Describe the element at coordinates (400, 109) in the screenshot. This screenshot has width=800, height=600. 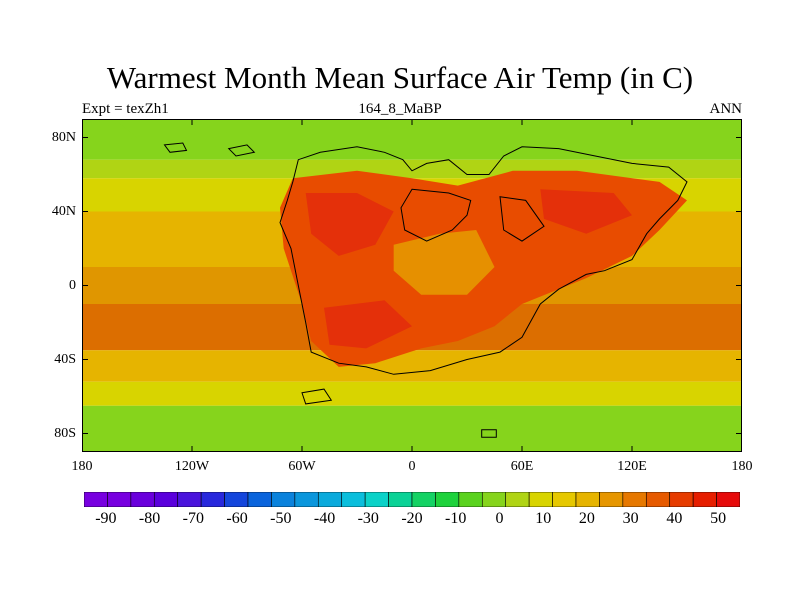
I see `subtitle: 164_8_MaBP` at that location.